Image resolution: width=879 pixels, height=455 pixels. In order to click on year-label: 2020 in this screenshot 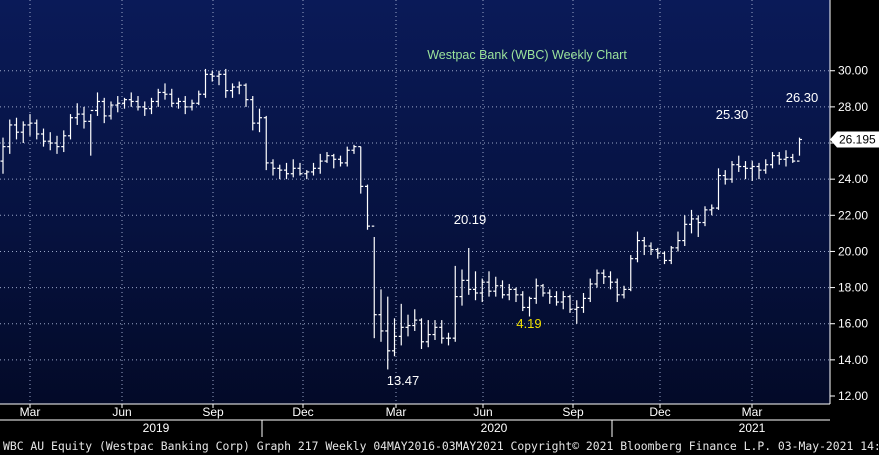, I will do `click(494, 428)`.